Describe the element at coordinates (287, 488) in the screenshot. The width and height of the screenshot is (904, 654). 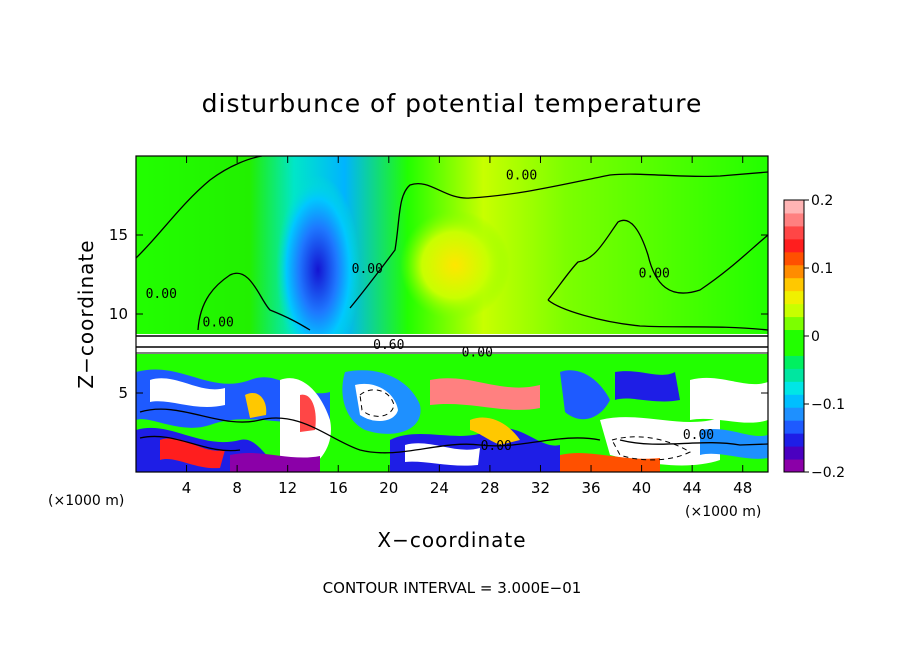
I see `x-tick-label: 12` at that location.